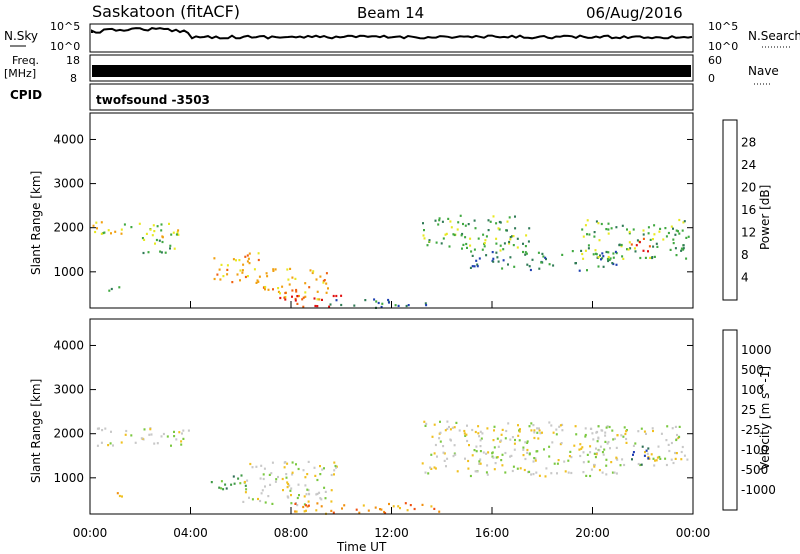  Describe the element at coordinates (765, 418) in the screenshot. I see `velocity-colorbar-label: Velocity [m s^-1]` at that location.